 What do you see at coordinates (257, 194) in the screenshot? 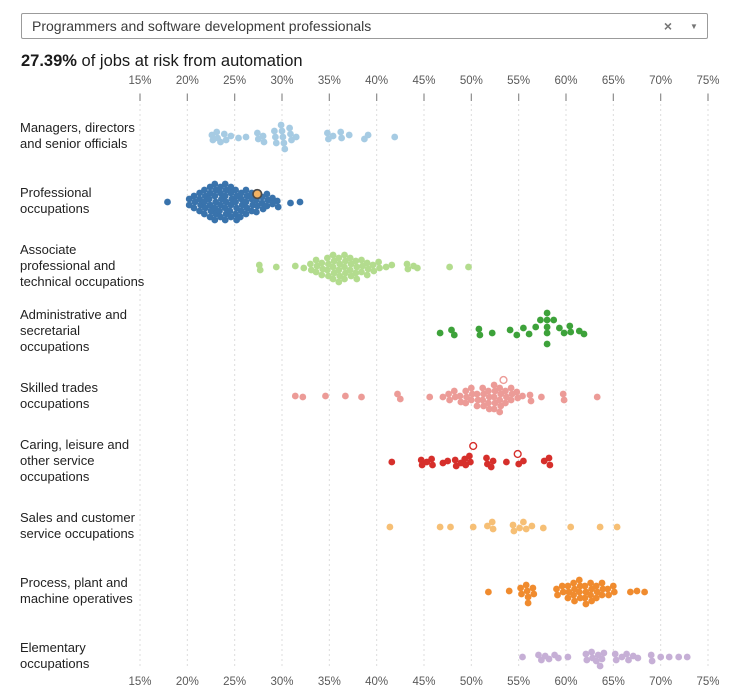
I see `highlighted-occupation-dot` at bounding box center [257, 194].